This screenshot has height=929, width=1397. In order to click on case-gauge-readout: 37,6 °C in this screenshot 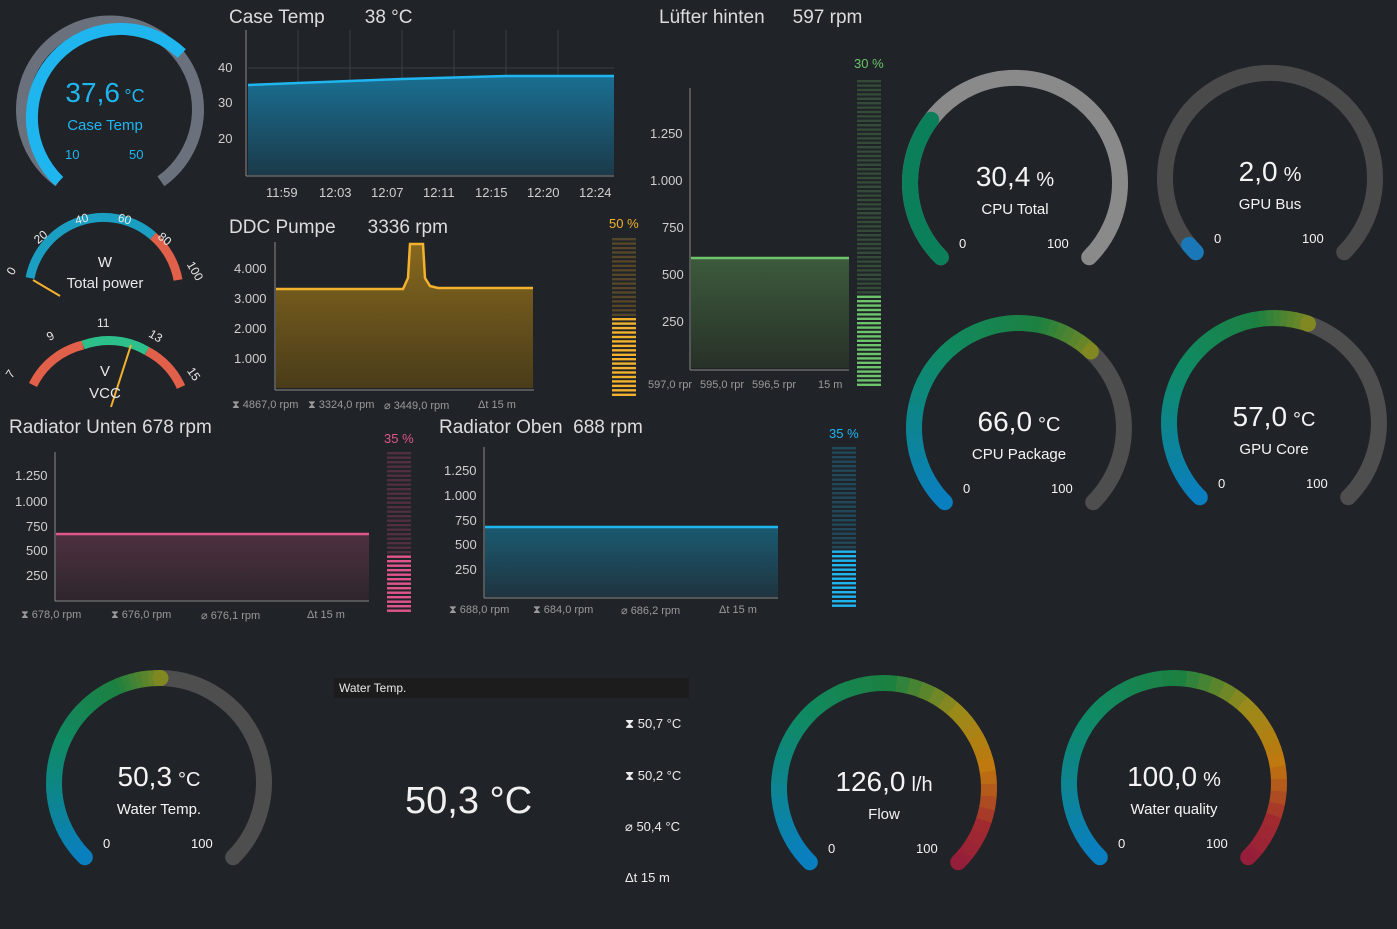, I will do `click(105, 93)`.